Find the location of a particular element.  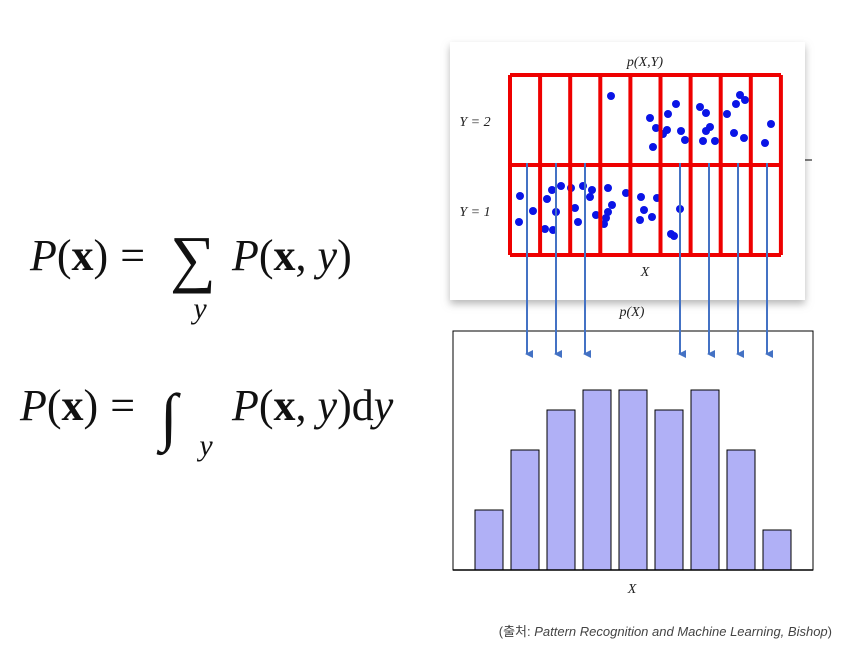

equation-rhs: P(x, y) is located at coordinates (291, 255).